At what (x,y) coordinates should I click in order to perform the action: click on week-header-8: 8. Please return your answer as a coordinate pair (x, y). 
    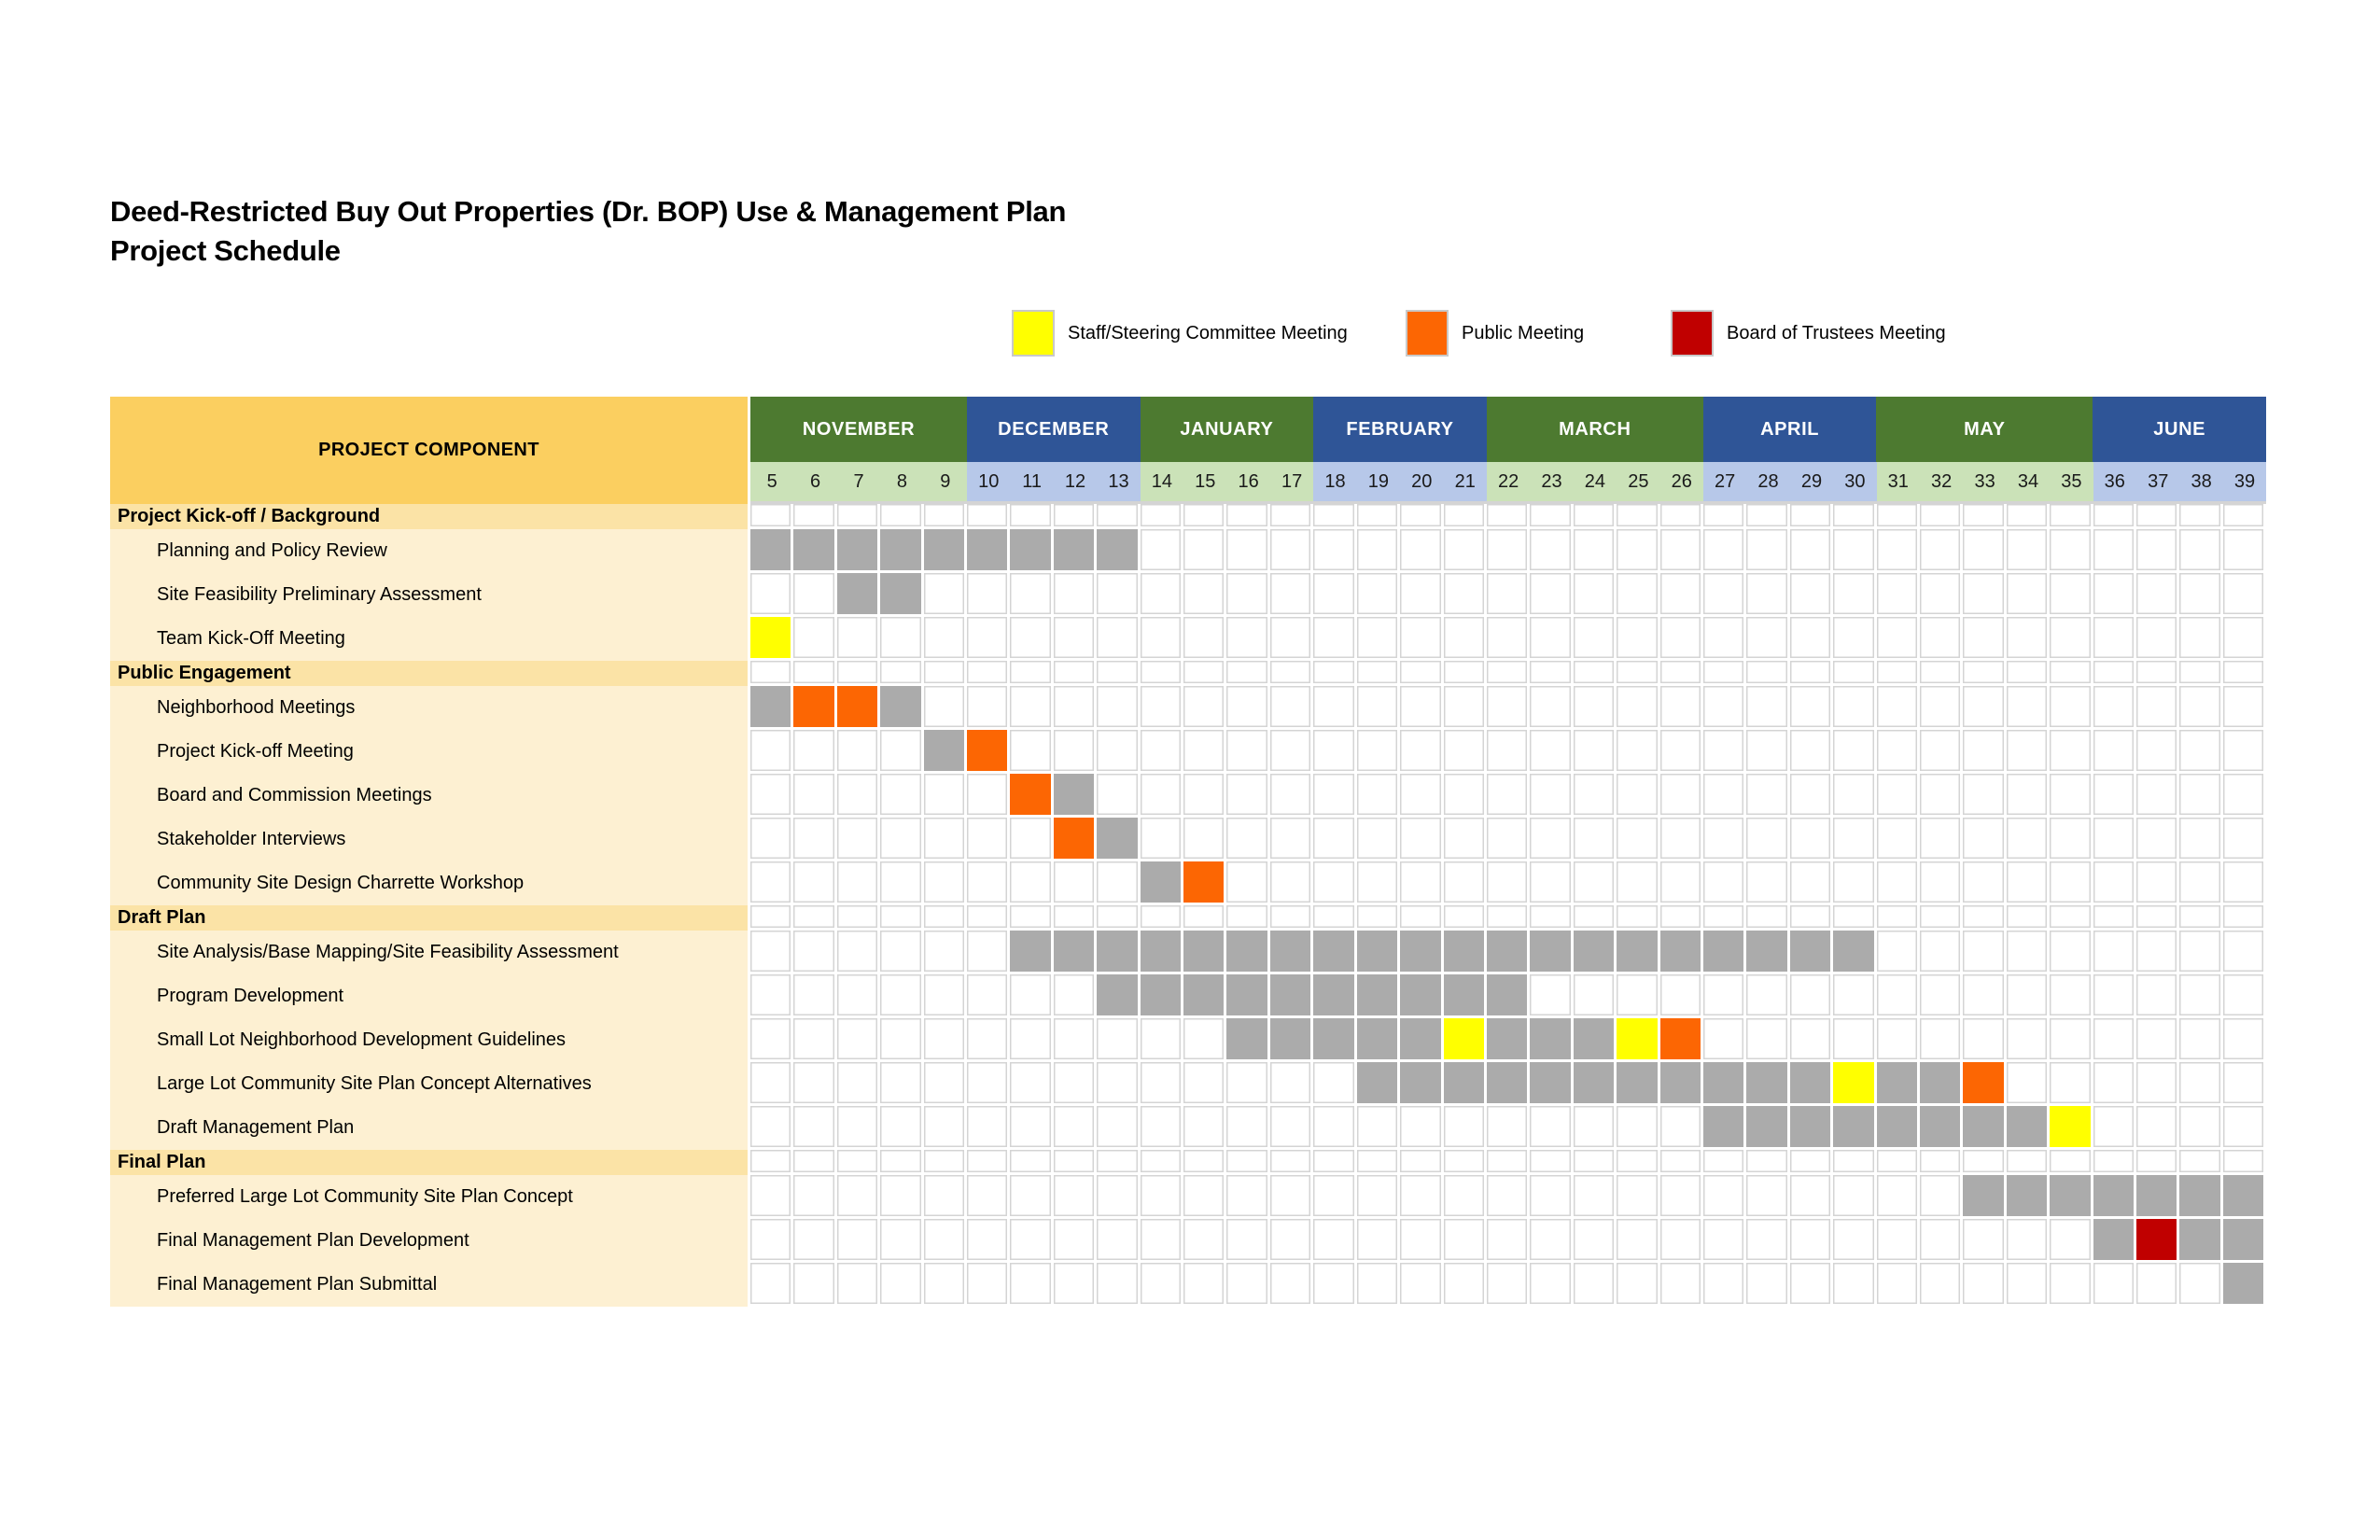
    Looking at the image, I should click on (902, 481).